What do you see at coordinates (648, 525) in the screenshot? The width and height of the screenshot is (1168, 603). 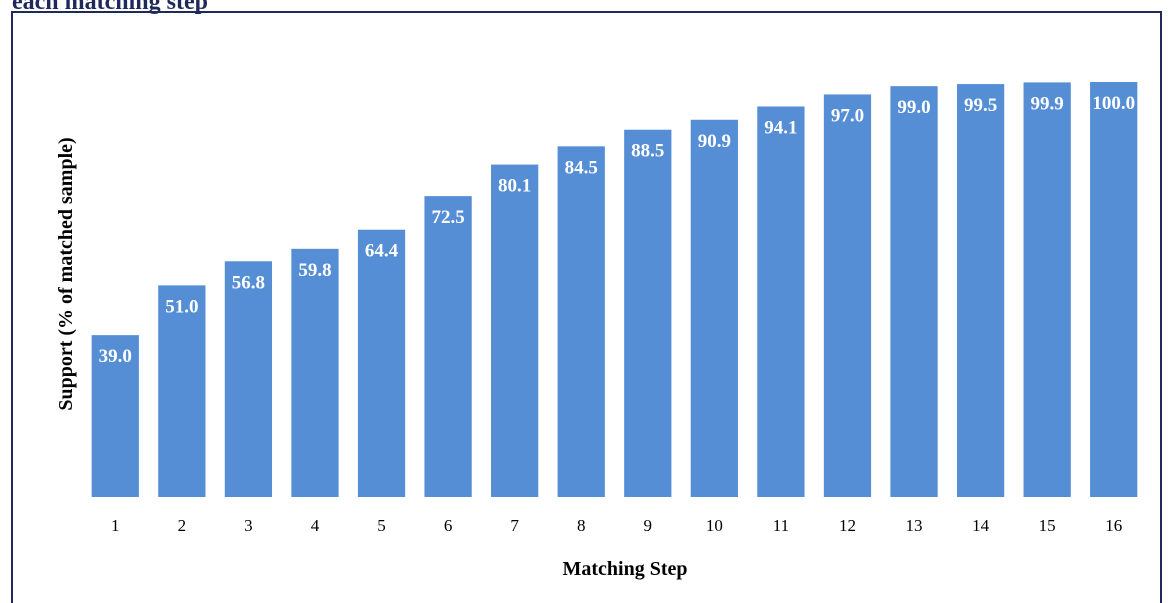 I see `x-tick-label-9: 9` at bounding box center [648, 525].